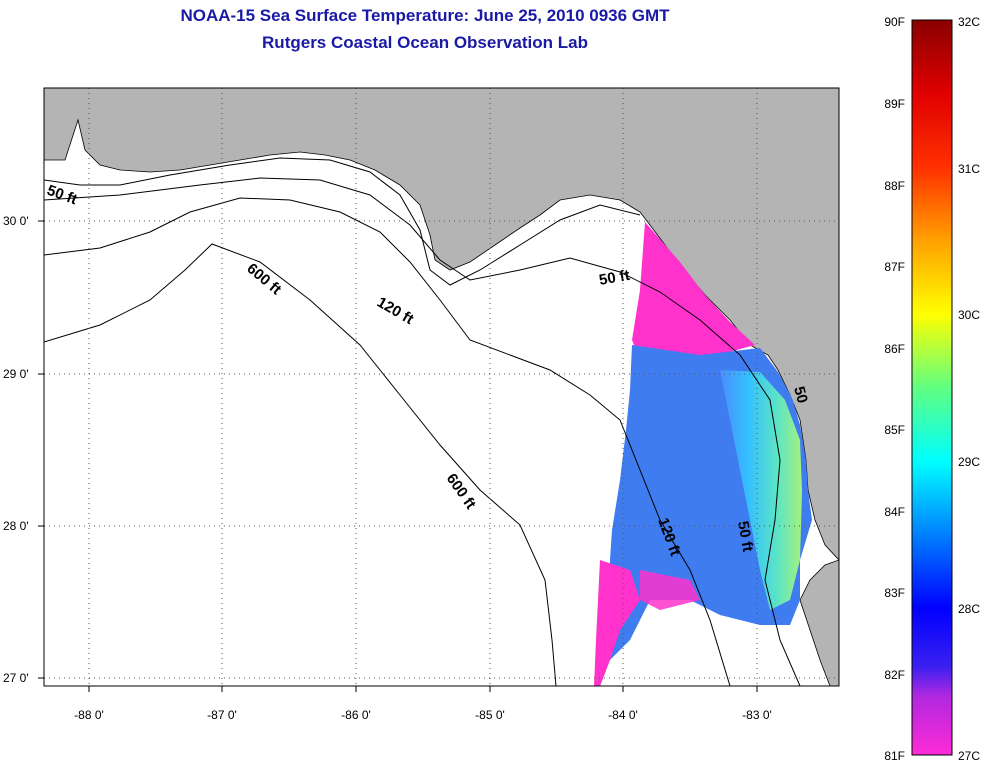 Image resolution: width=992 pixels, height=770 pixels. Describe the element at coordinates (693, 291) in the screenshot. I see `sst-swath-pink-north` at that location.